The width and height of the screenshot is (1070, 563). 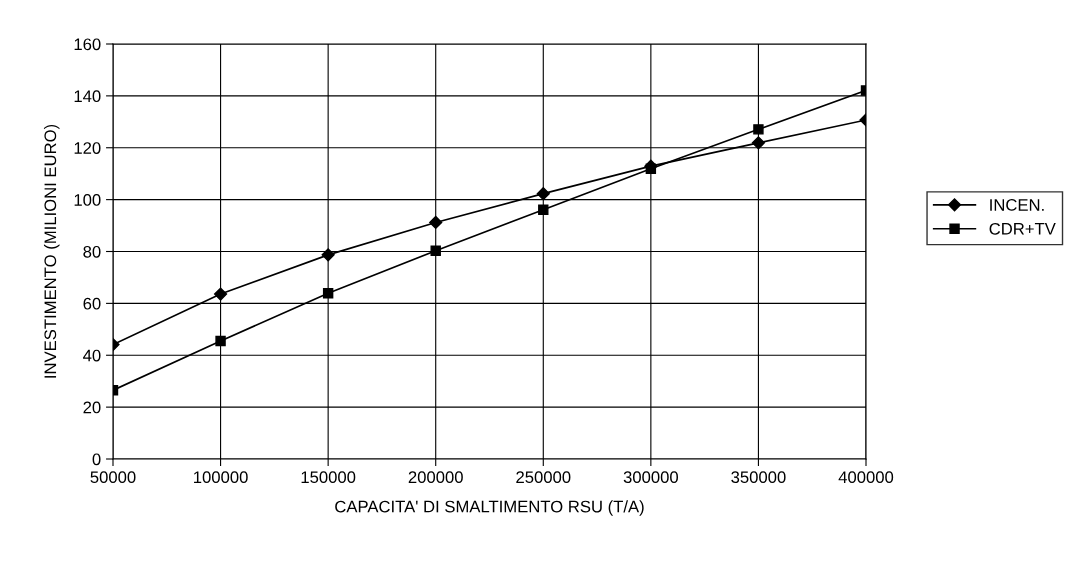 I want to click on y-tick-label: 40, so click(x=92, y=355).